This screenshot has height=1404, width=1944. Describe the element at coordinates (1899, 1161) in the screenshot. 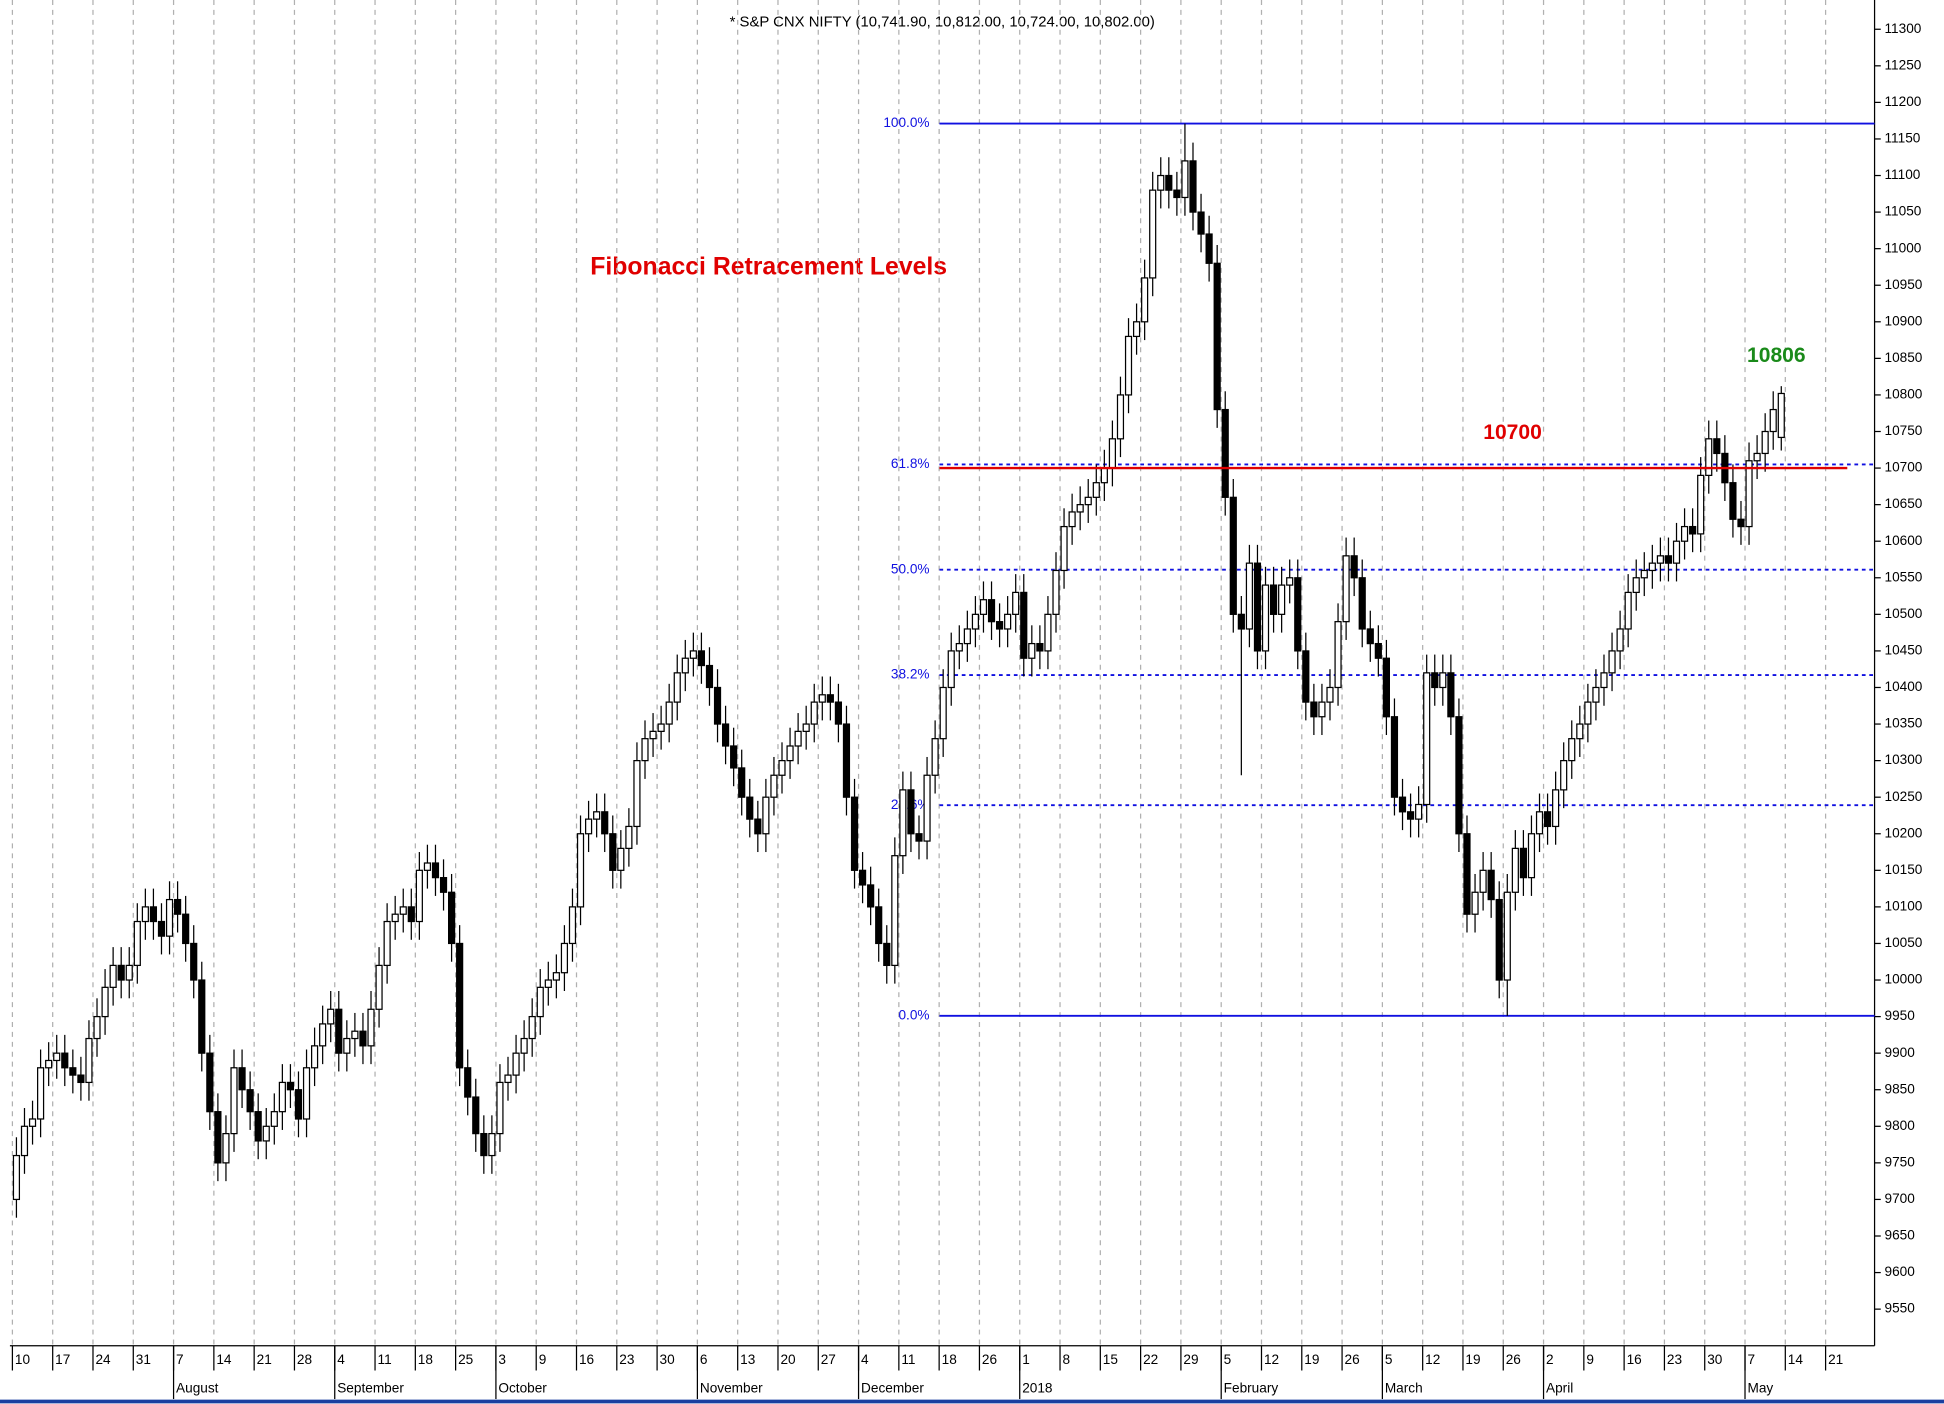

I see `y-tick-label: 9750` at that location.